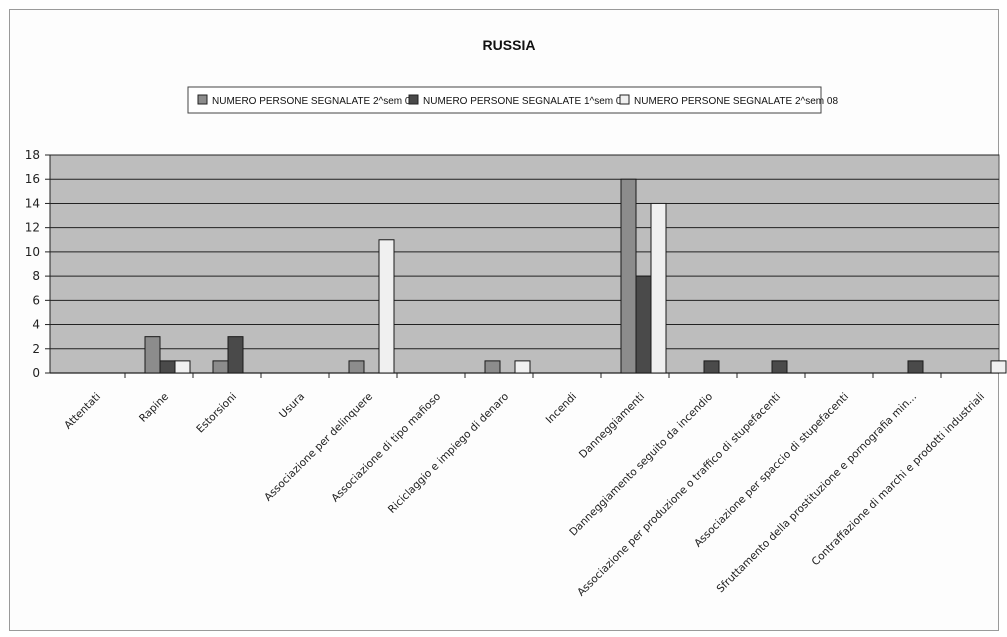  I want to click on x-tick-label-4: Usura, so click(292, 406).